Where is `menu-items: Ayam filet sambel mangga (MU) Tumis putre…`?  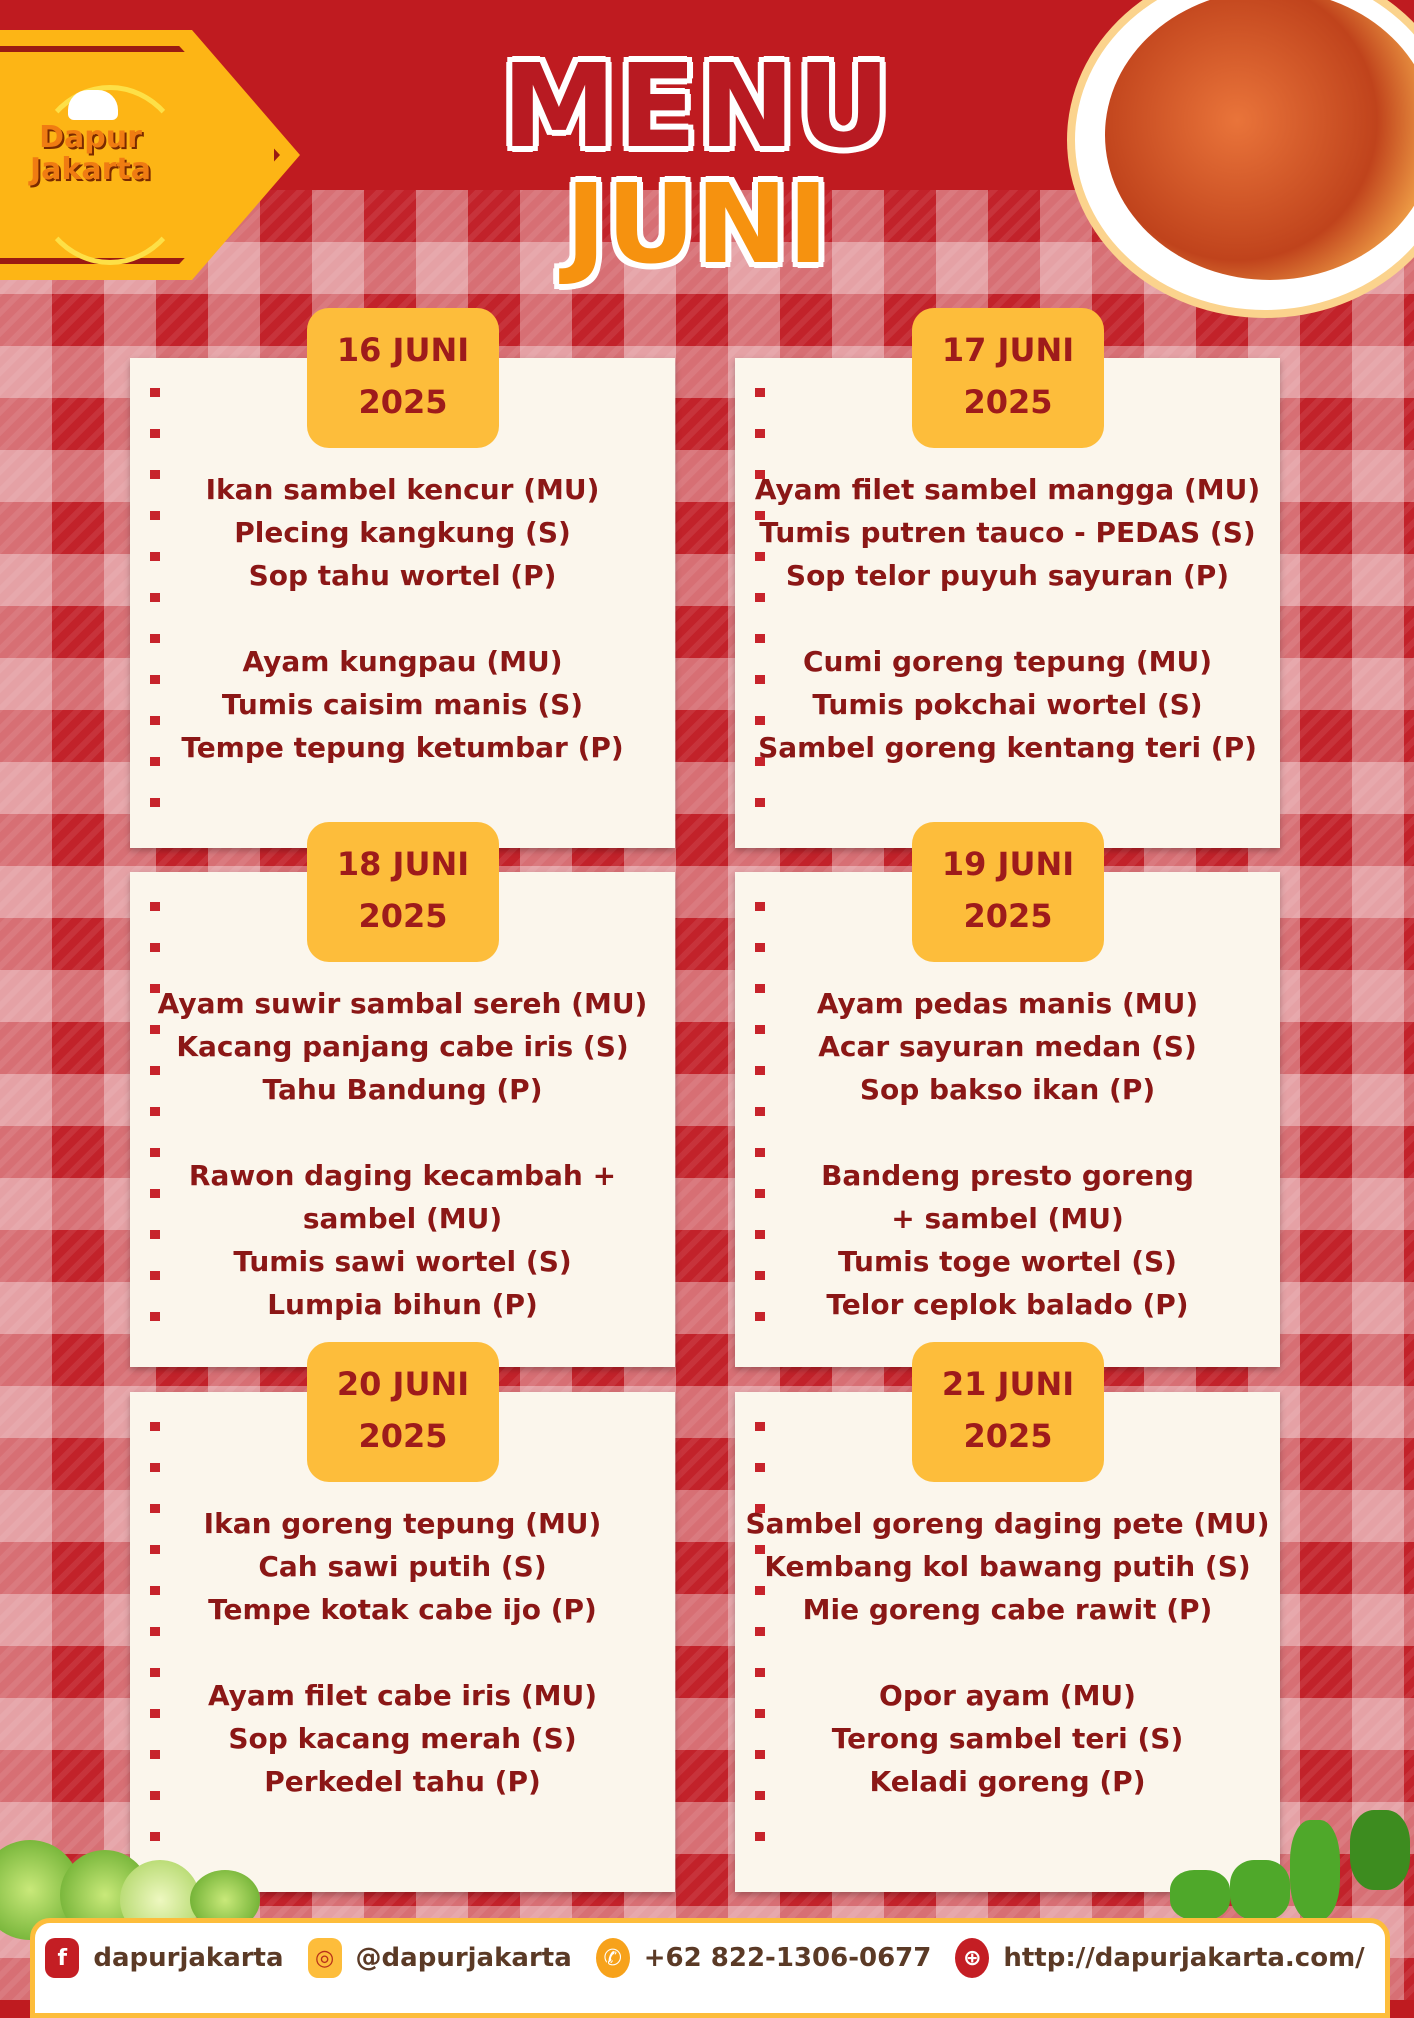 menu-items: Ayam filet sambel mangga (MU) Tumis putre… is located at coordinates (1007, 618).